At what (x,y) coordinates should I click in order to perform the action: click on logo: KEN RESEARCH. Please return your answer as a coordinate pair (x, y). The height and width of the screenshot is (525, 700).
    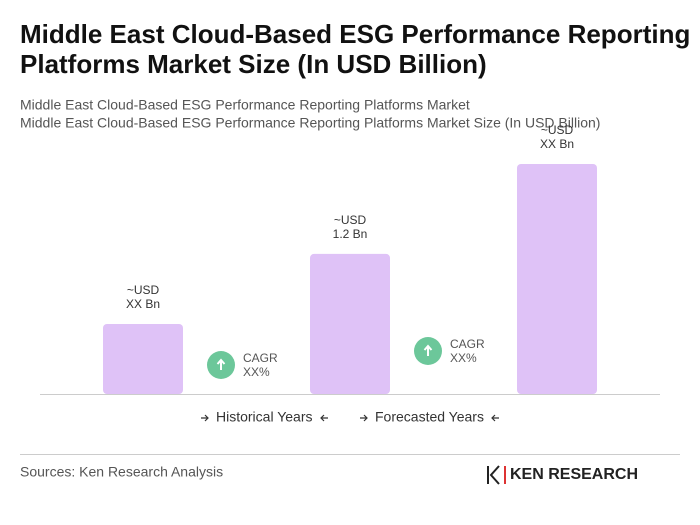
    Looking at the image, I should click on (574, 474).